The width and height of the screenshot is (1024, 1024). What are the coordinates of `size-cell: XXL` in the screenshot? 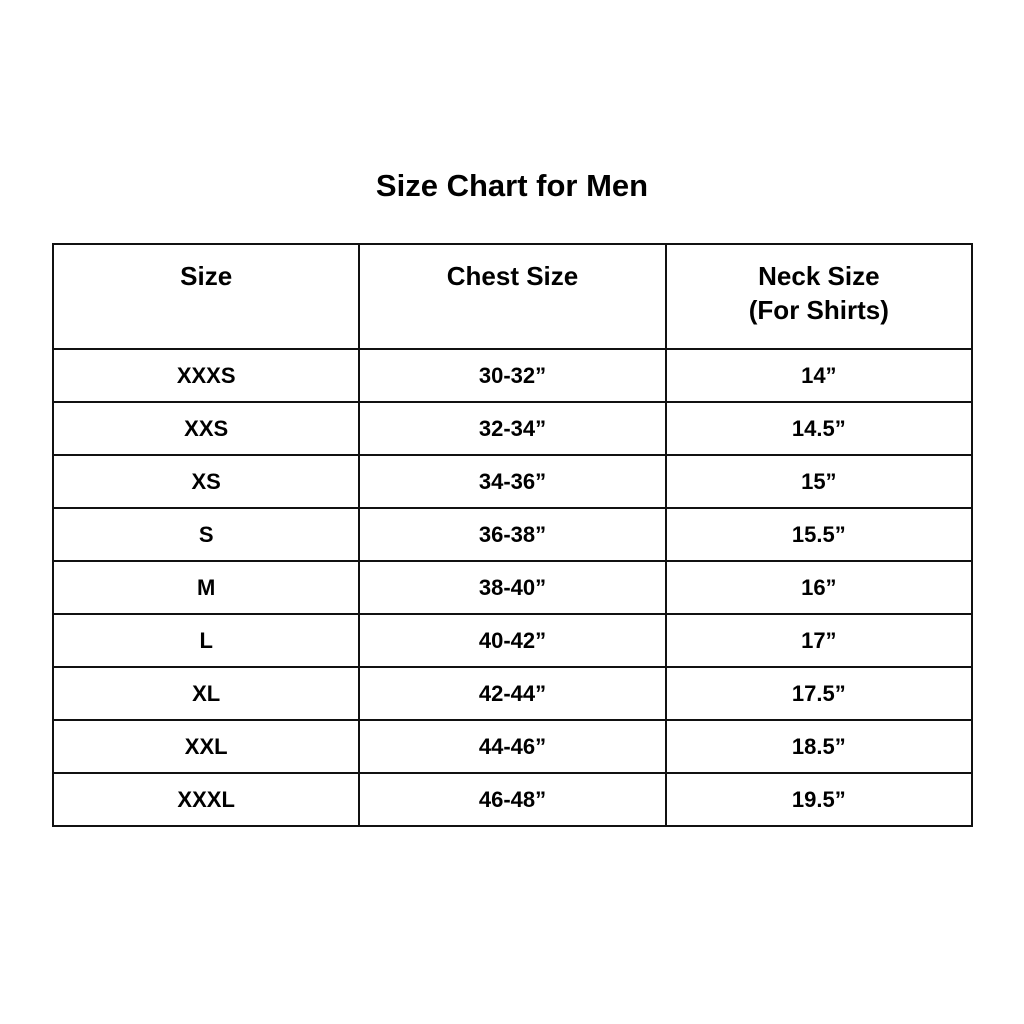 It's located at (206, 746).